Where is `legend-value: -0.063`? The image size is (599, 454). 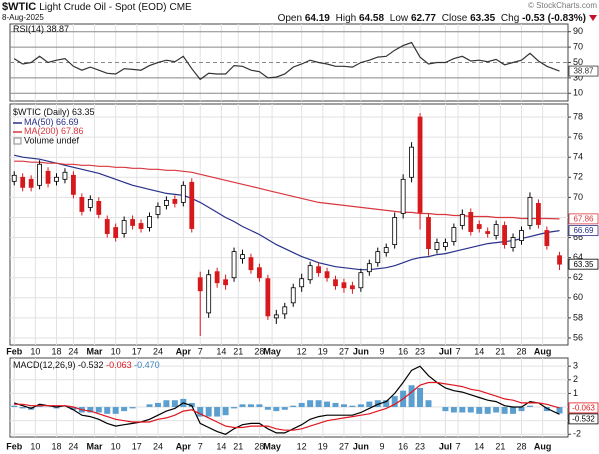
legend-value: -0.063 is located at coordinates (119, 365).